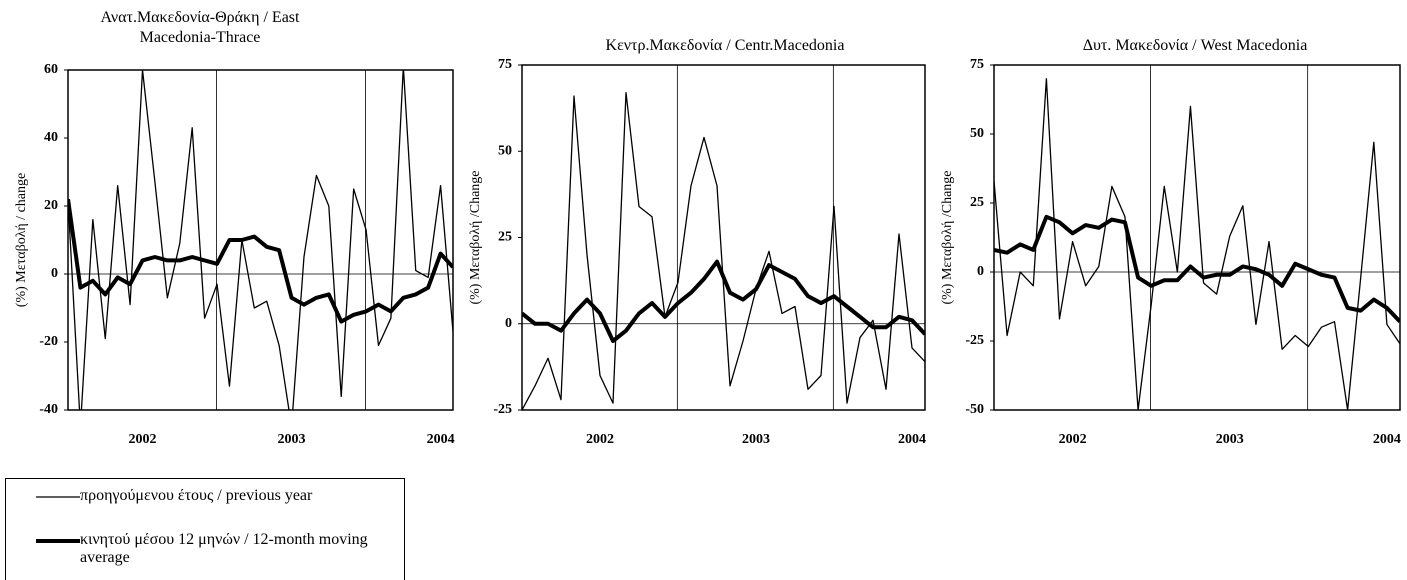 The image size is (1407, 580). What do you see at coordinates (196, 495) in the screenshot?
I see `legend-label: προηγούμενου έτους / previous year` at bounding box center [196, 495].